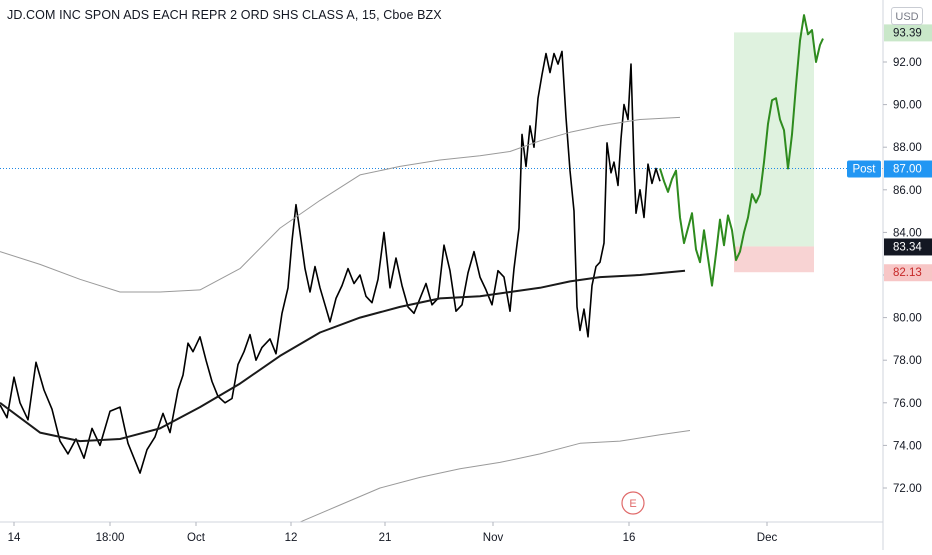 This screenshot has width=932, height=555. Describe the element at coordinates (907, 404) in the screenshot. I see `y-tick-label: 76.00` at that location.